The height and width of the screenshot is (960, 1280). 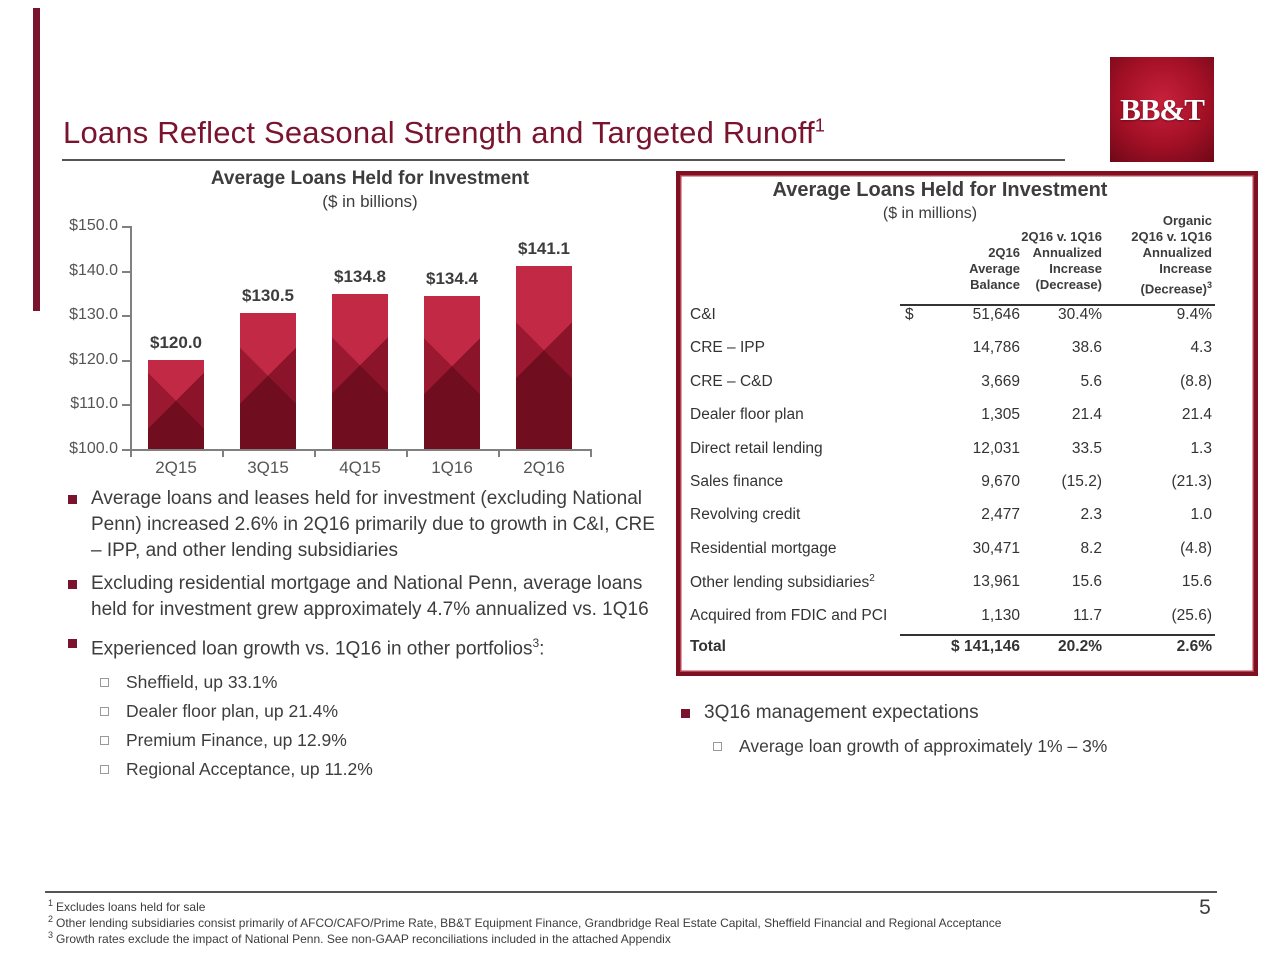 I want to click on cell-average-balance: 13,961, so click(x=996, y=582).